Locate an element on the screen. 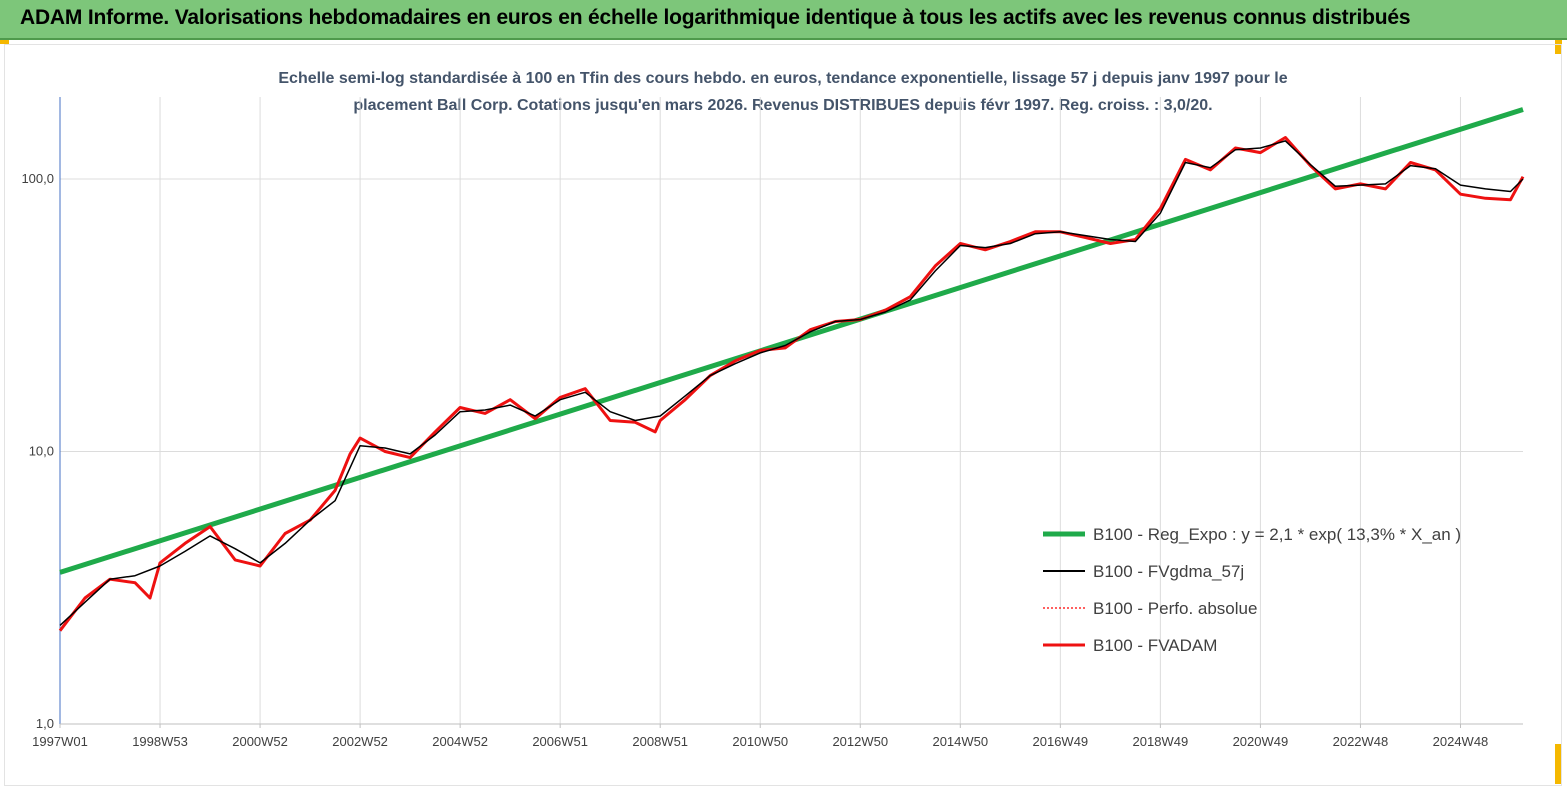  corner-mark-bottom-right is located at coordinates (1558, 764).